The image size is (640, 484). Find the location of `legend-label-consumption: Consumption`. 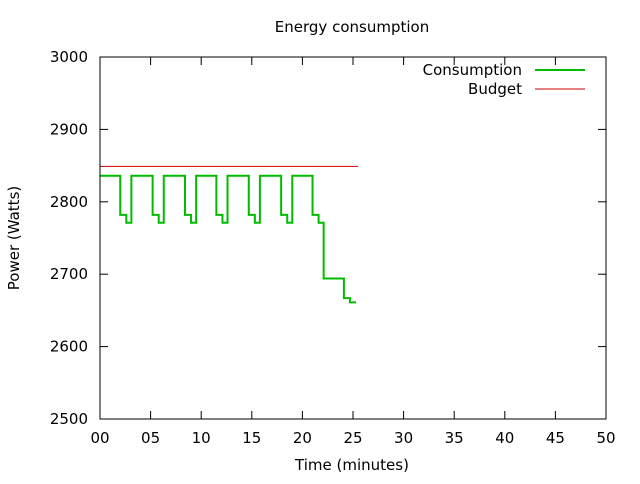

legend-label-consumption: Consumption is located at coordinates (472, 70).